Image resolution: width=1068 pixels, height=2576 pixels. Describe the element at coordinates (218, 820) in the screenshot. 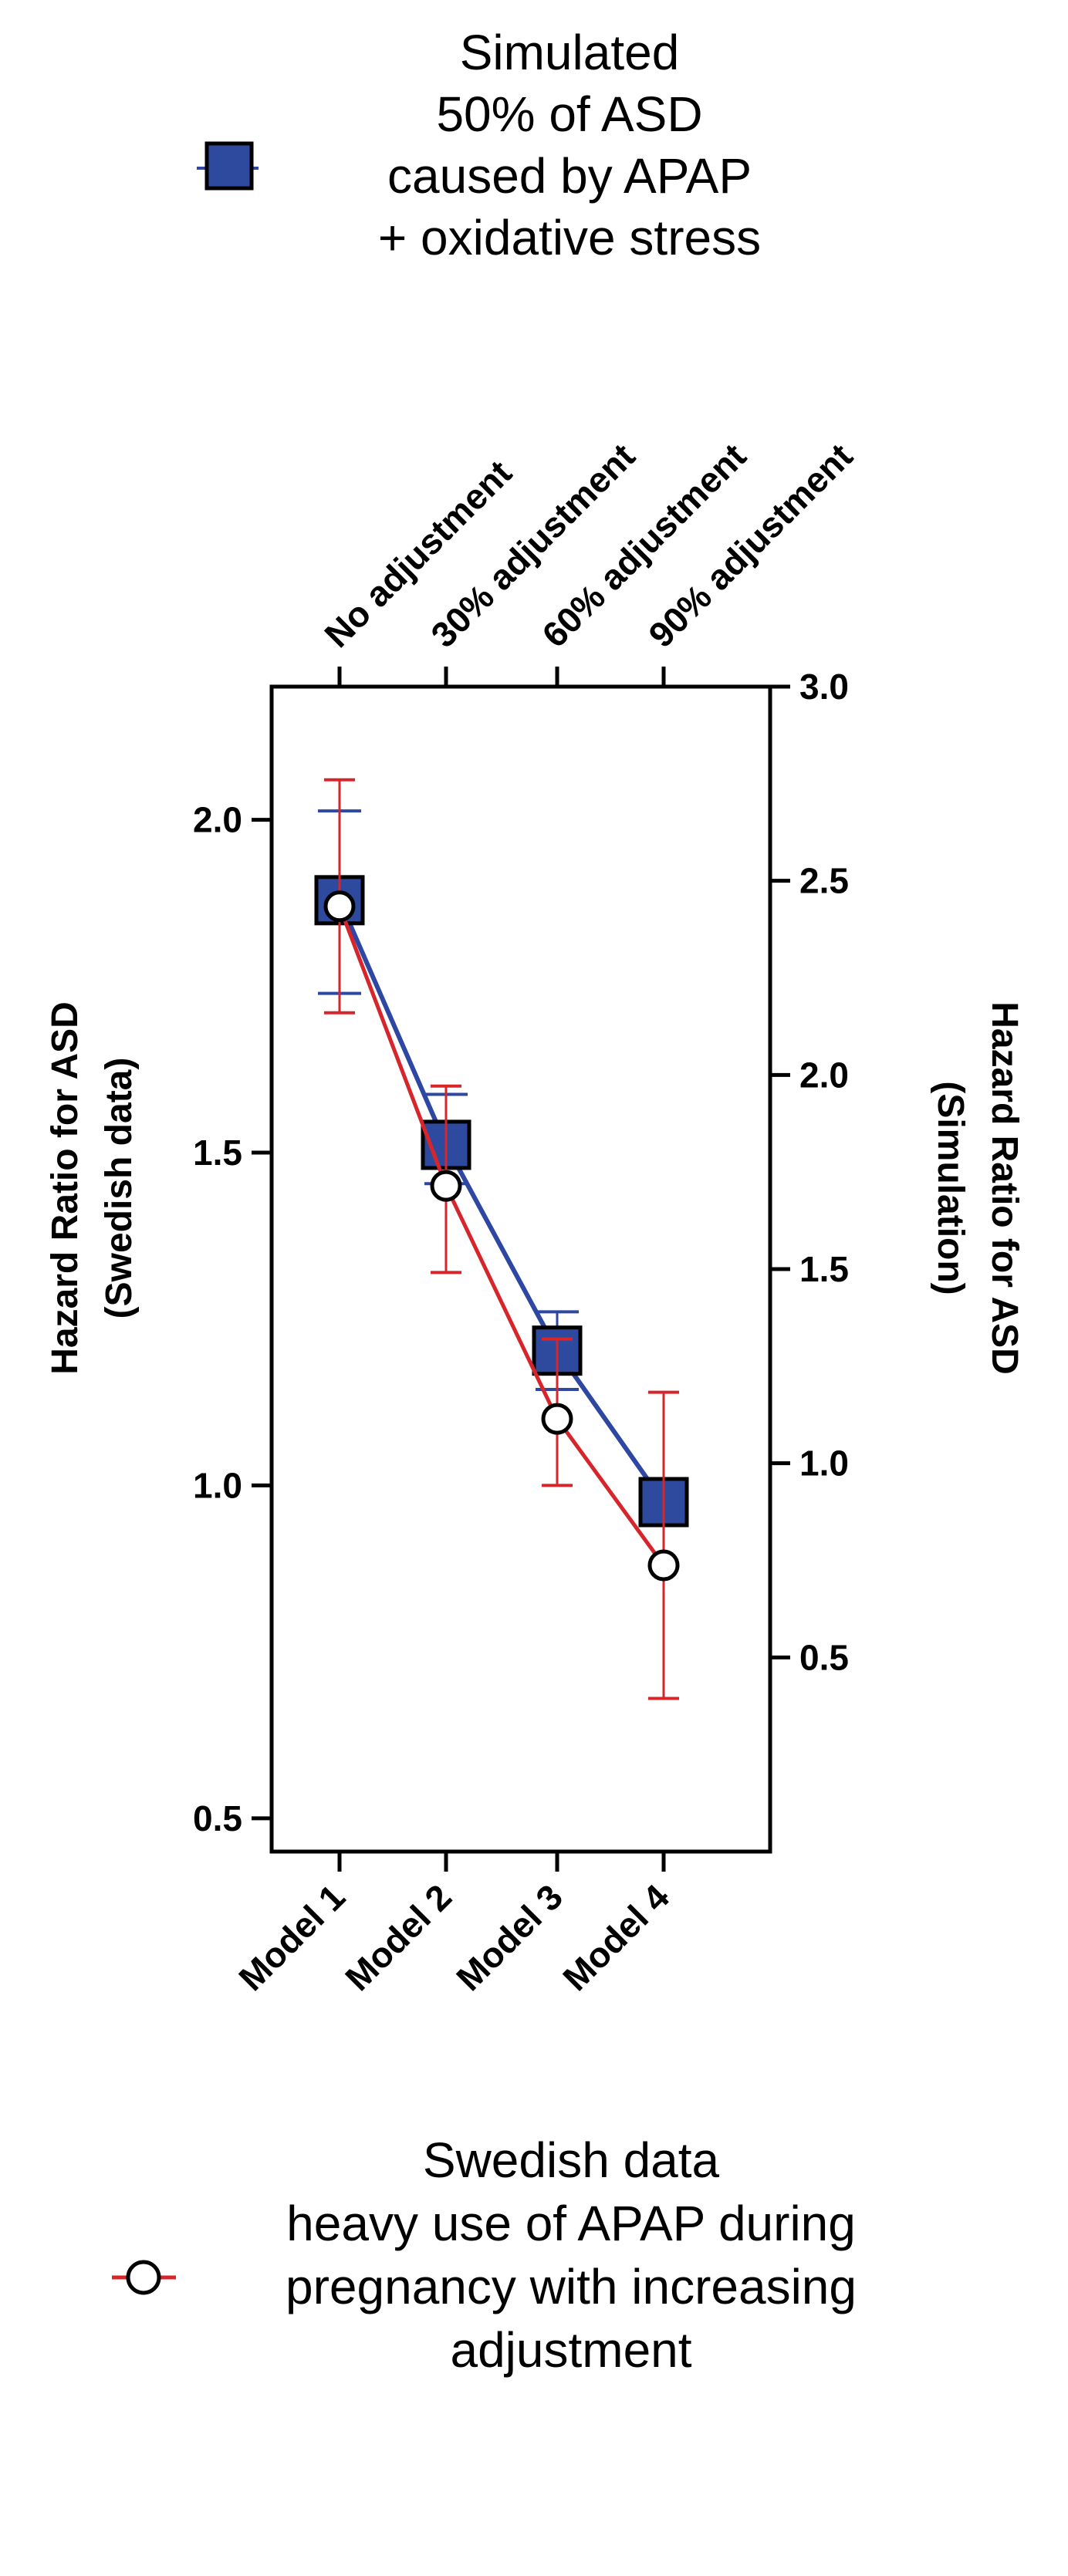

I see `left-axis-tick-label: 2.0` at that location.